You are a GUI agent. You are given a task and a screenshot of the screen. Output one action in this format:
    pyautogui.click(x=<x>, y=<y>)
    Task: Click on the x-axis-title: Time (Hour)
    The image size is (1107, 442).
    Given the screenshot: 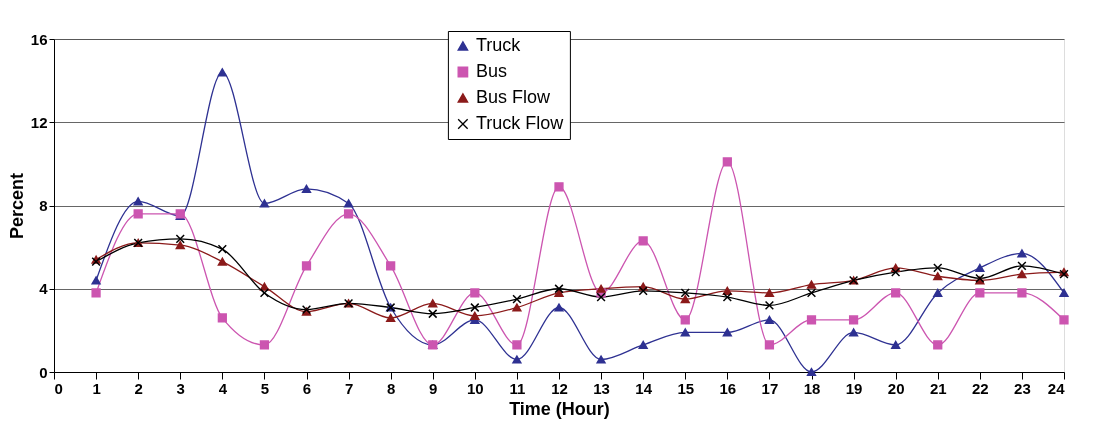 What is the action you would take?
    pyautogui.click(x=559, y=408)
    